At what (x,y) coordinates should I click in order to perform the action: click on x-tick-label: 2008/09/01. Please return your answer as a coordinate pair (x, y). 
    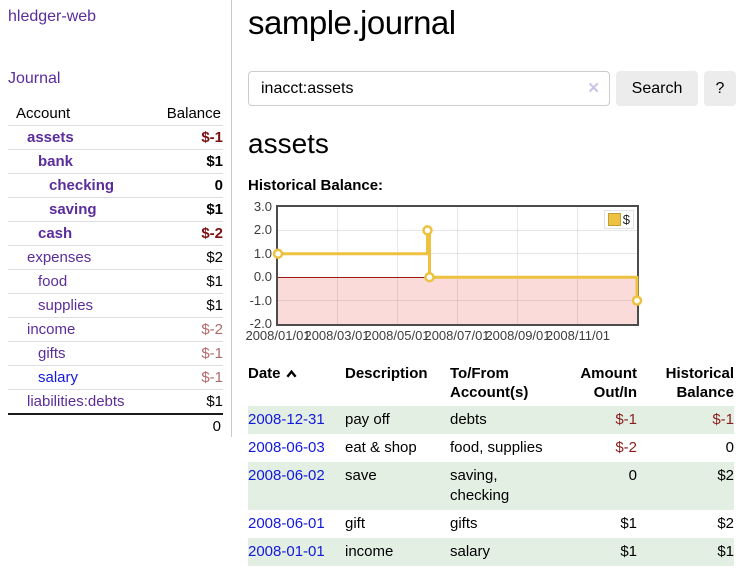
    Looking at the image, I should click on (518, 335).